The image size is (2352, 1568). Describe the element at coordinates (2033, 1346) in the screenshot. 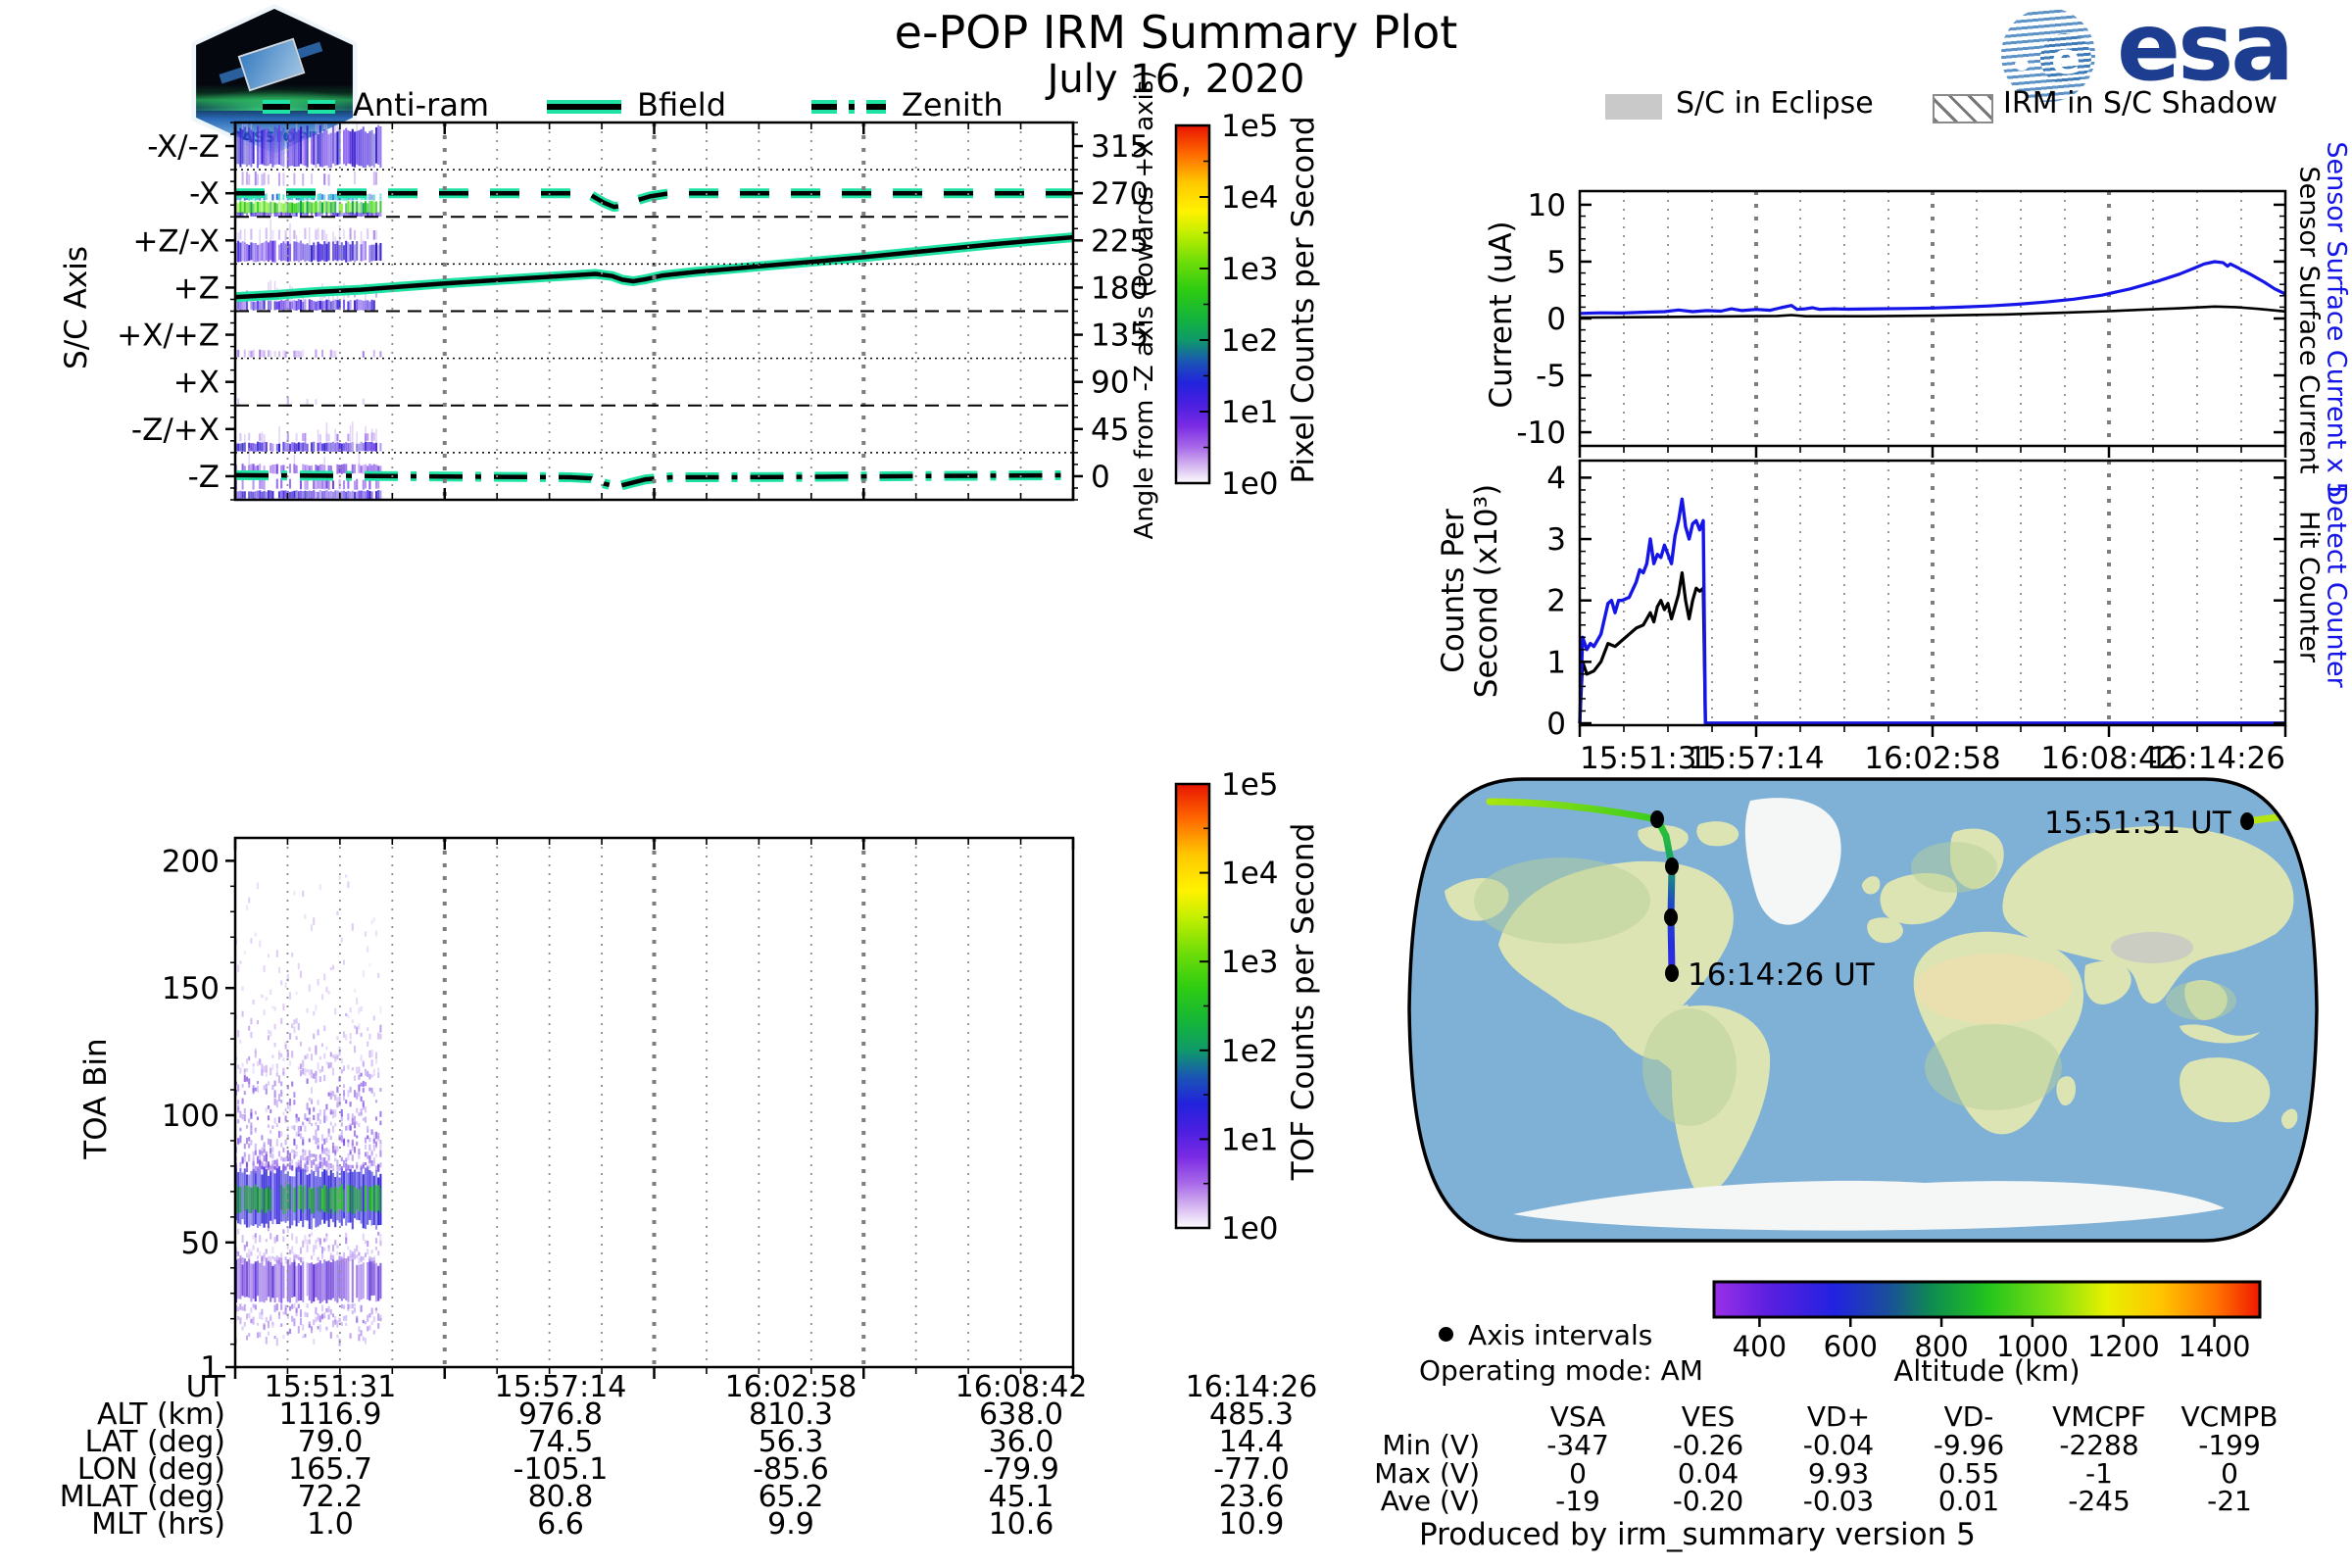

I see `tick-label: 1000` at that location.